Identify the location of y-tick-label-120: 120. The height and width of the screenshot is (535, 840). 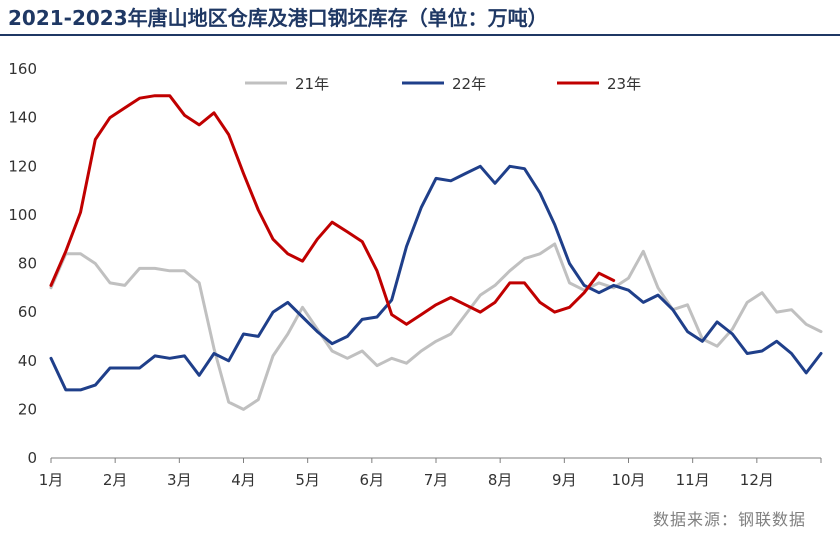
(22, 166).